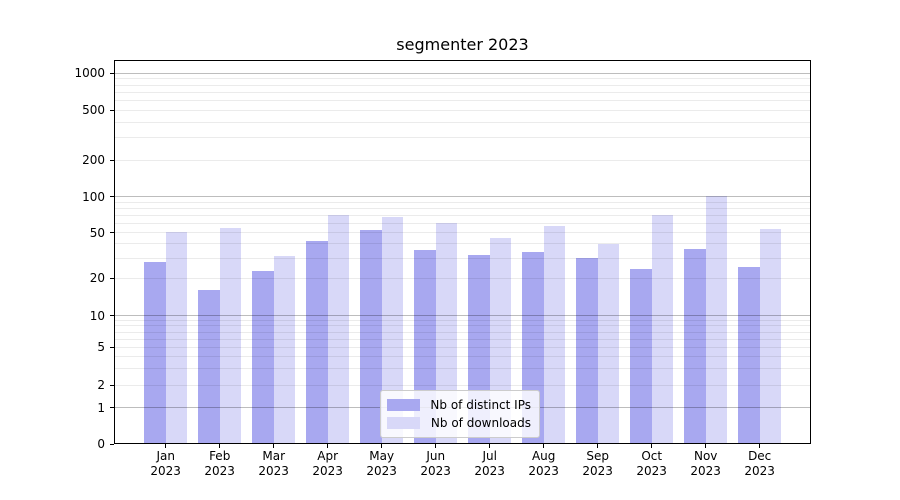  I want to click on x-tick-label: Oct 2023, so click(651, 463).